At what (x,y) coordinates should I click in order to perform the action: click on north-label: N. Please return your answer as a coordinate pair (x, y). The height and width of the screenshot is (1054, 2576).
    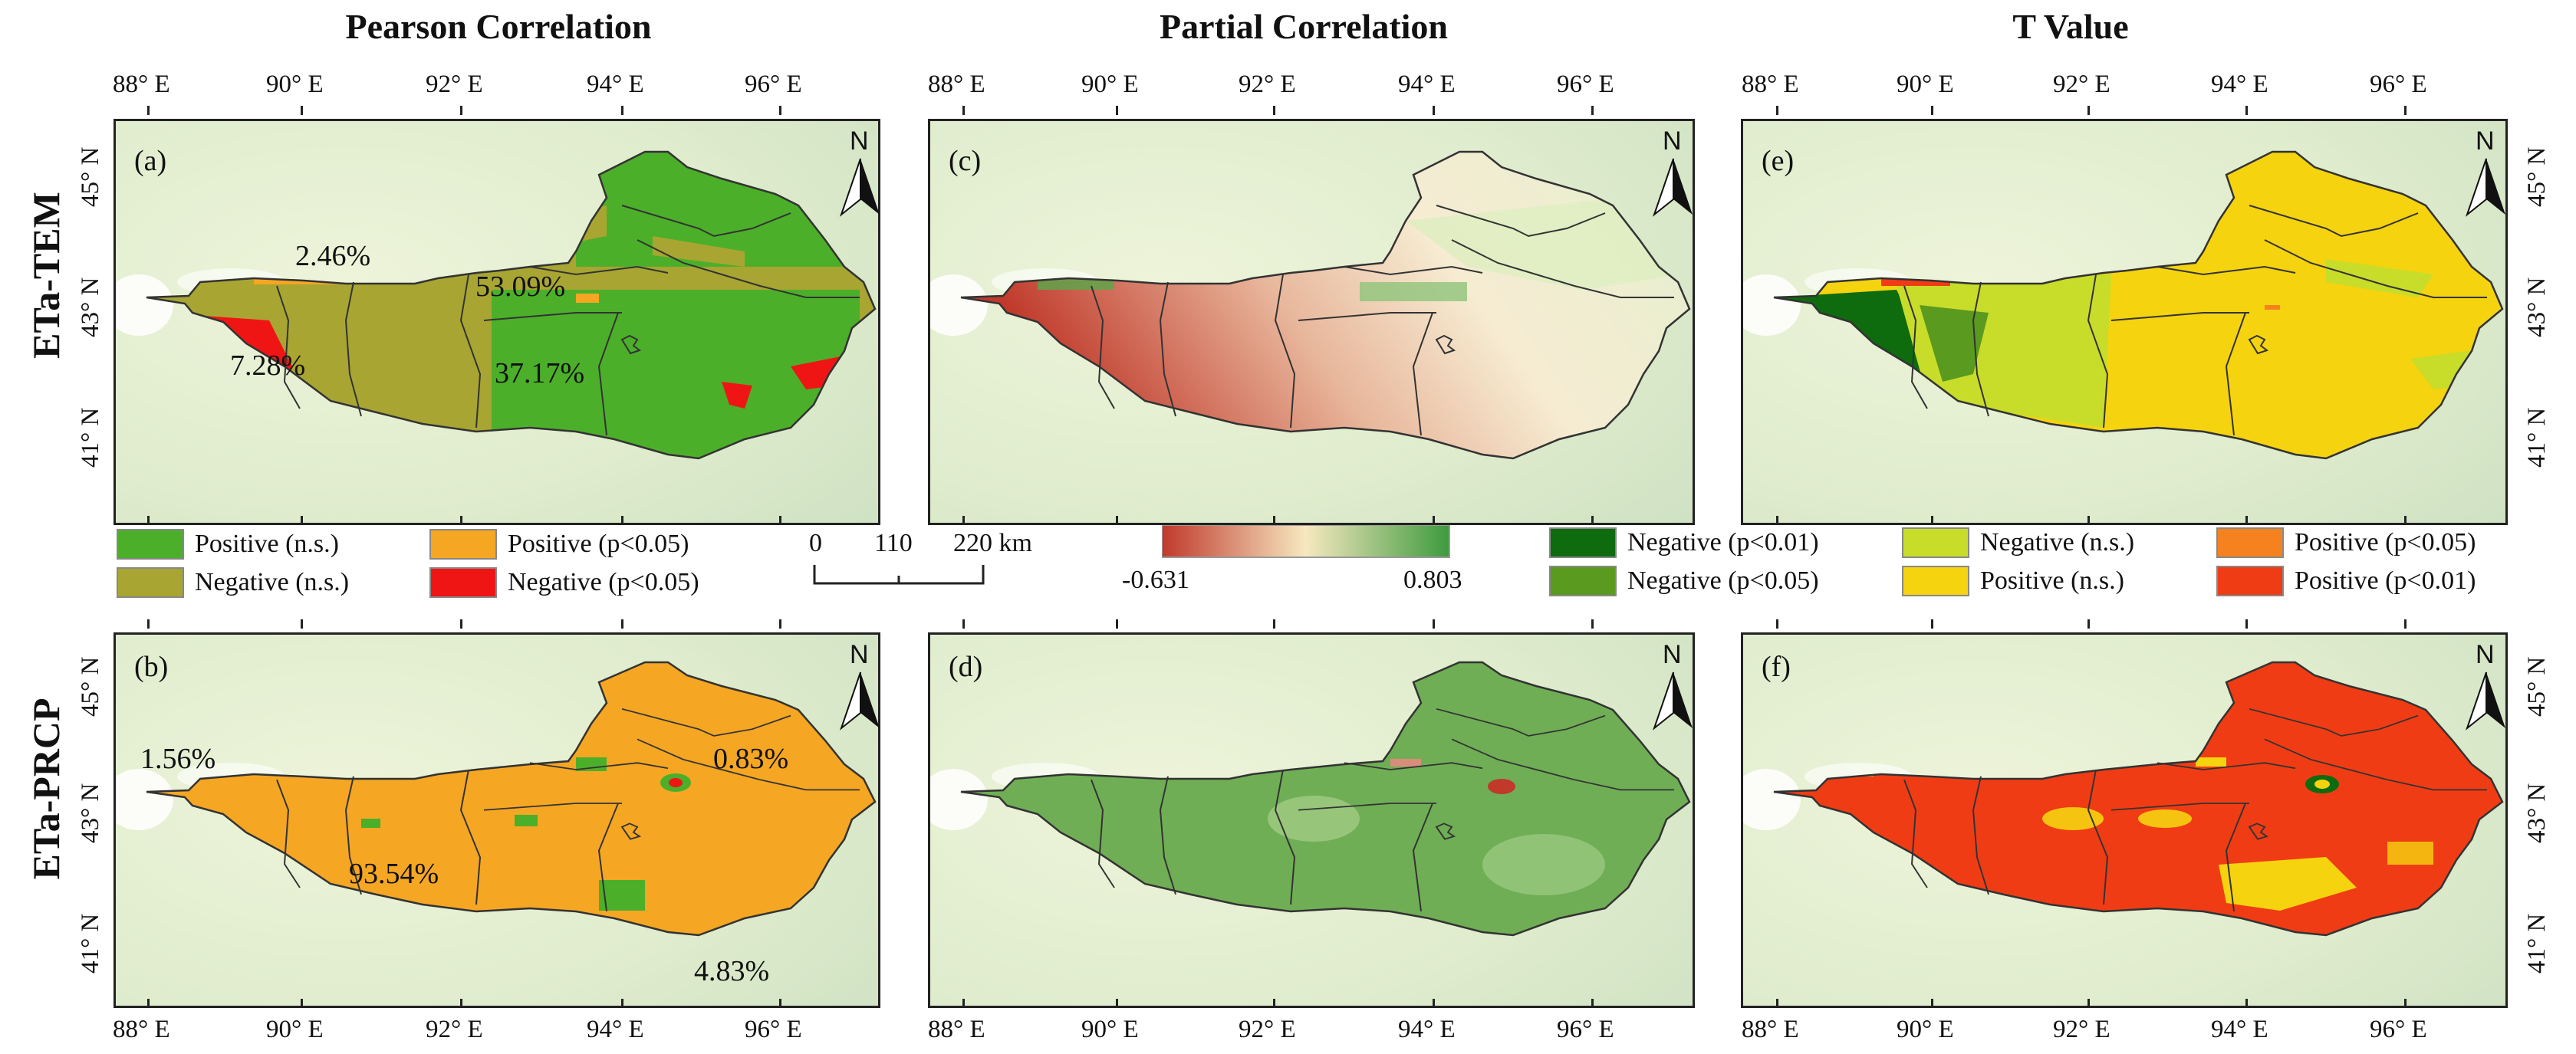
    Looking at the image, I should click on (2485, 654).